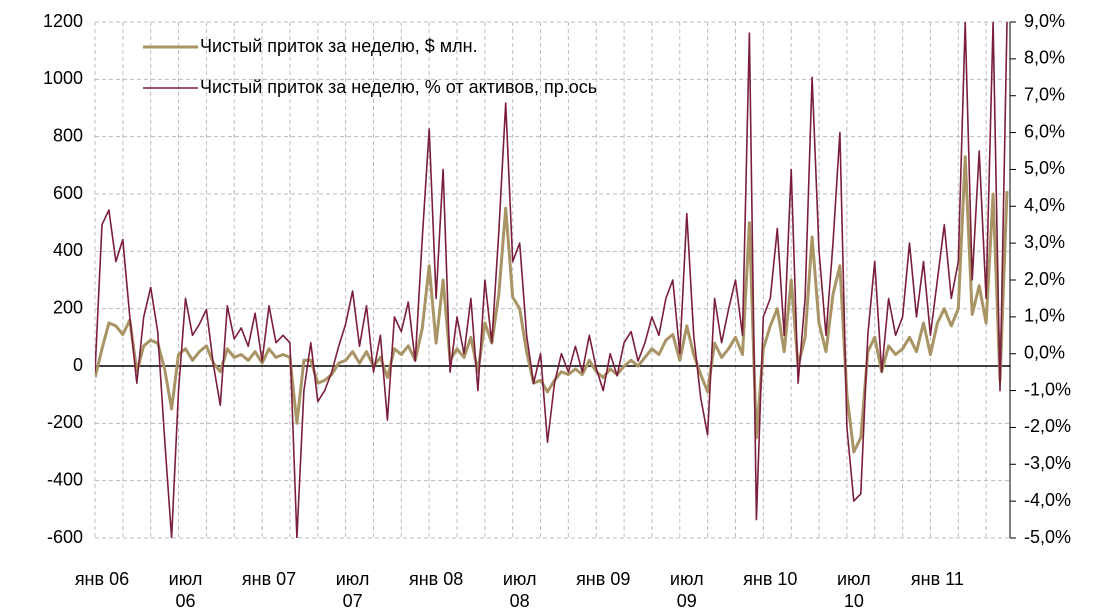 The width and height of the screenshot is (1106, 614). What do you see at coordinates (65, 537) in the screenshot?
I see `y-tick-label: -600` at bounding box center [65, 537].